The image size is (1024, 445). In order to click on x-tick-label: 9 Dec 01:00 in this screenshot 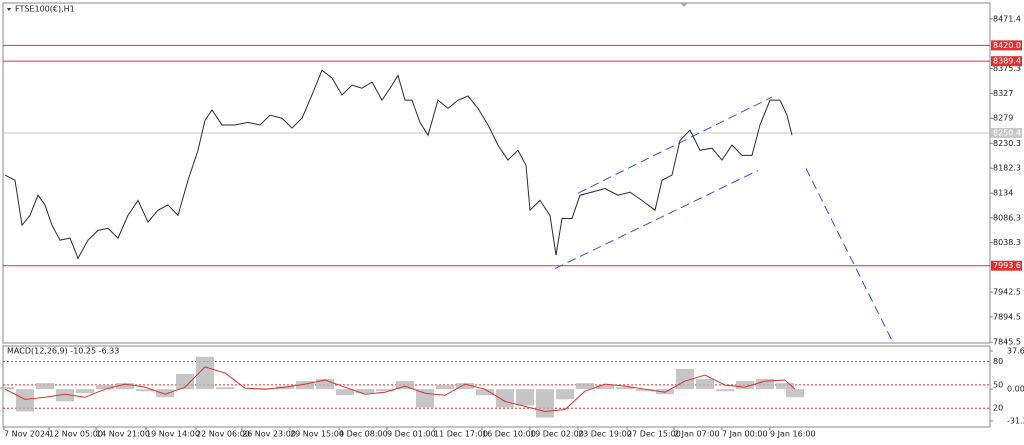, I will do `click(411, 434)`.